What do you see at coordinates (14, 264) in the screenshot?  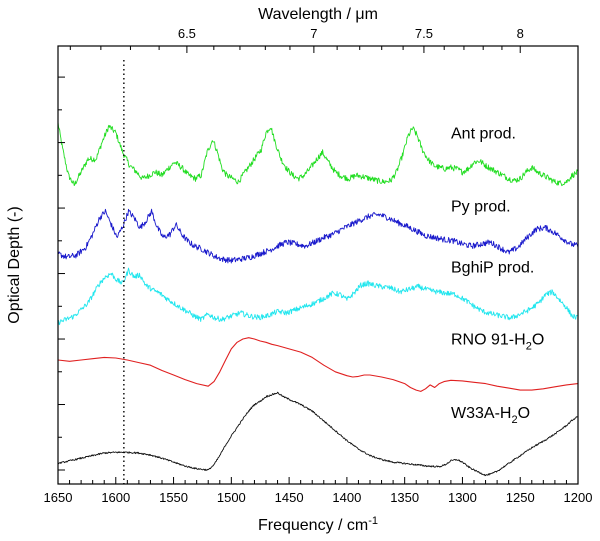 I see `y-axis-title: Optical Depth (-)` at bounding box center [14, 264].